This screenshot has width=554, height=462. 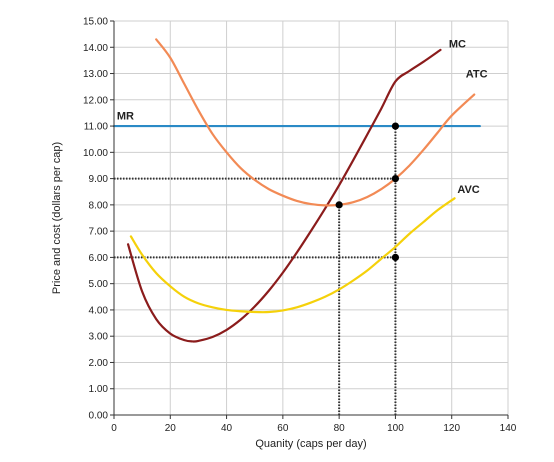 I want to click on y-tick-label: 10.00, so click(x=95, y=153).